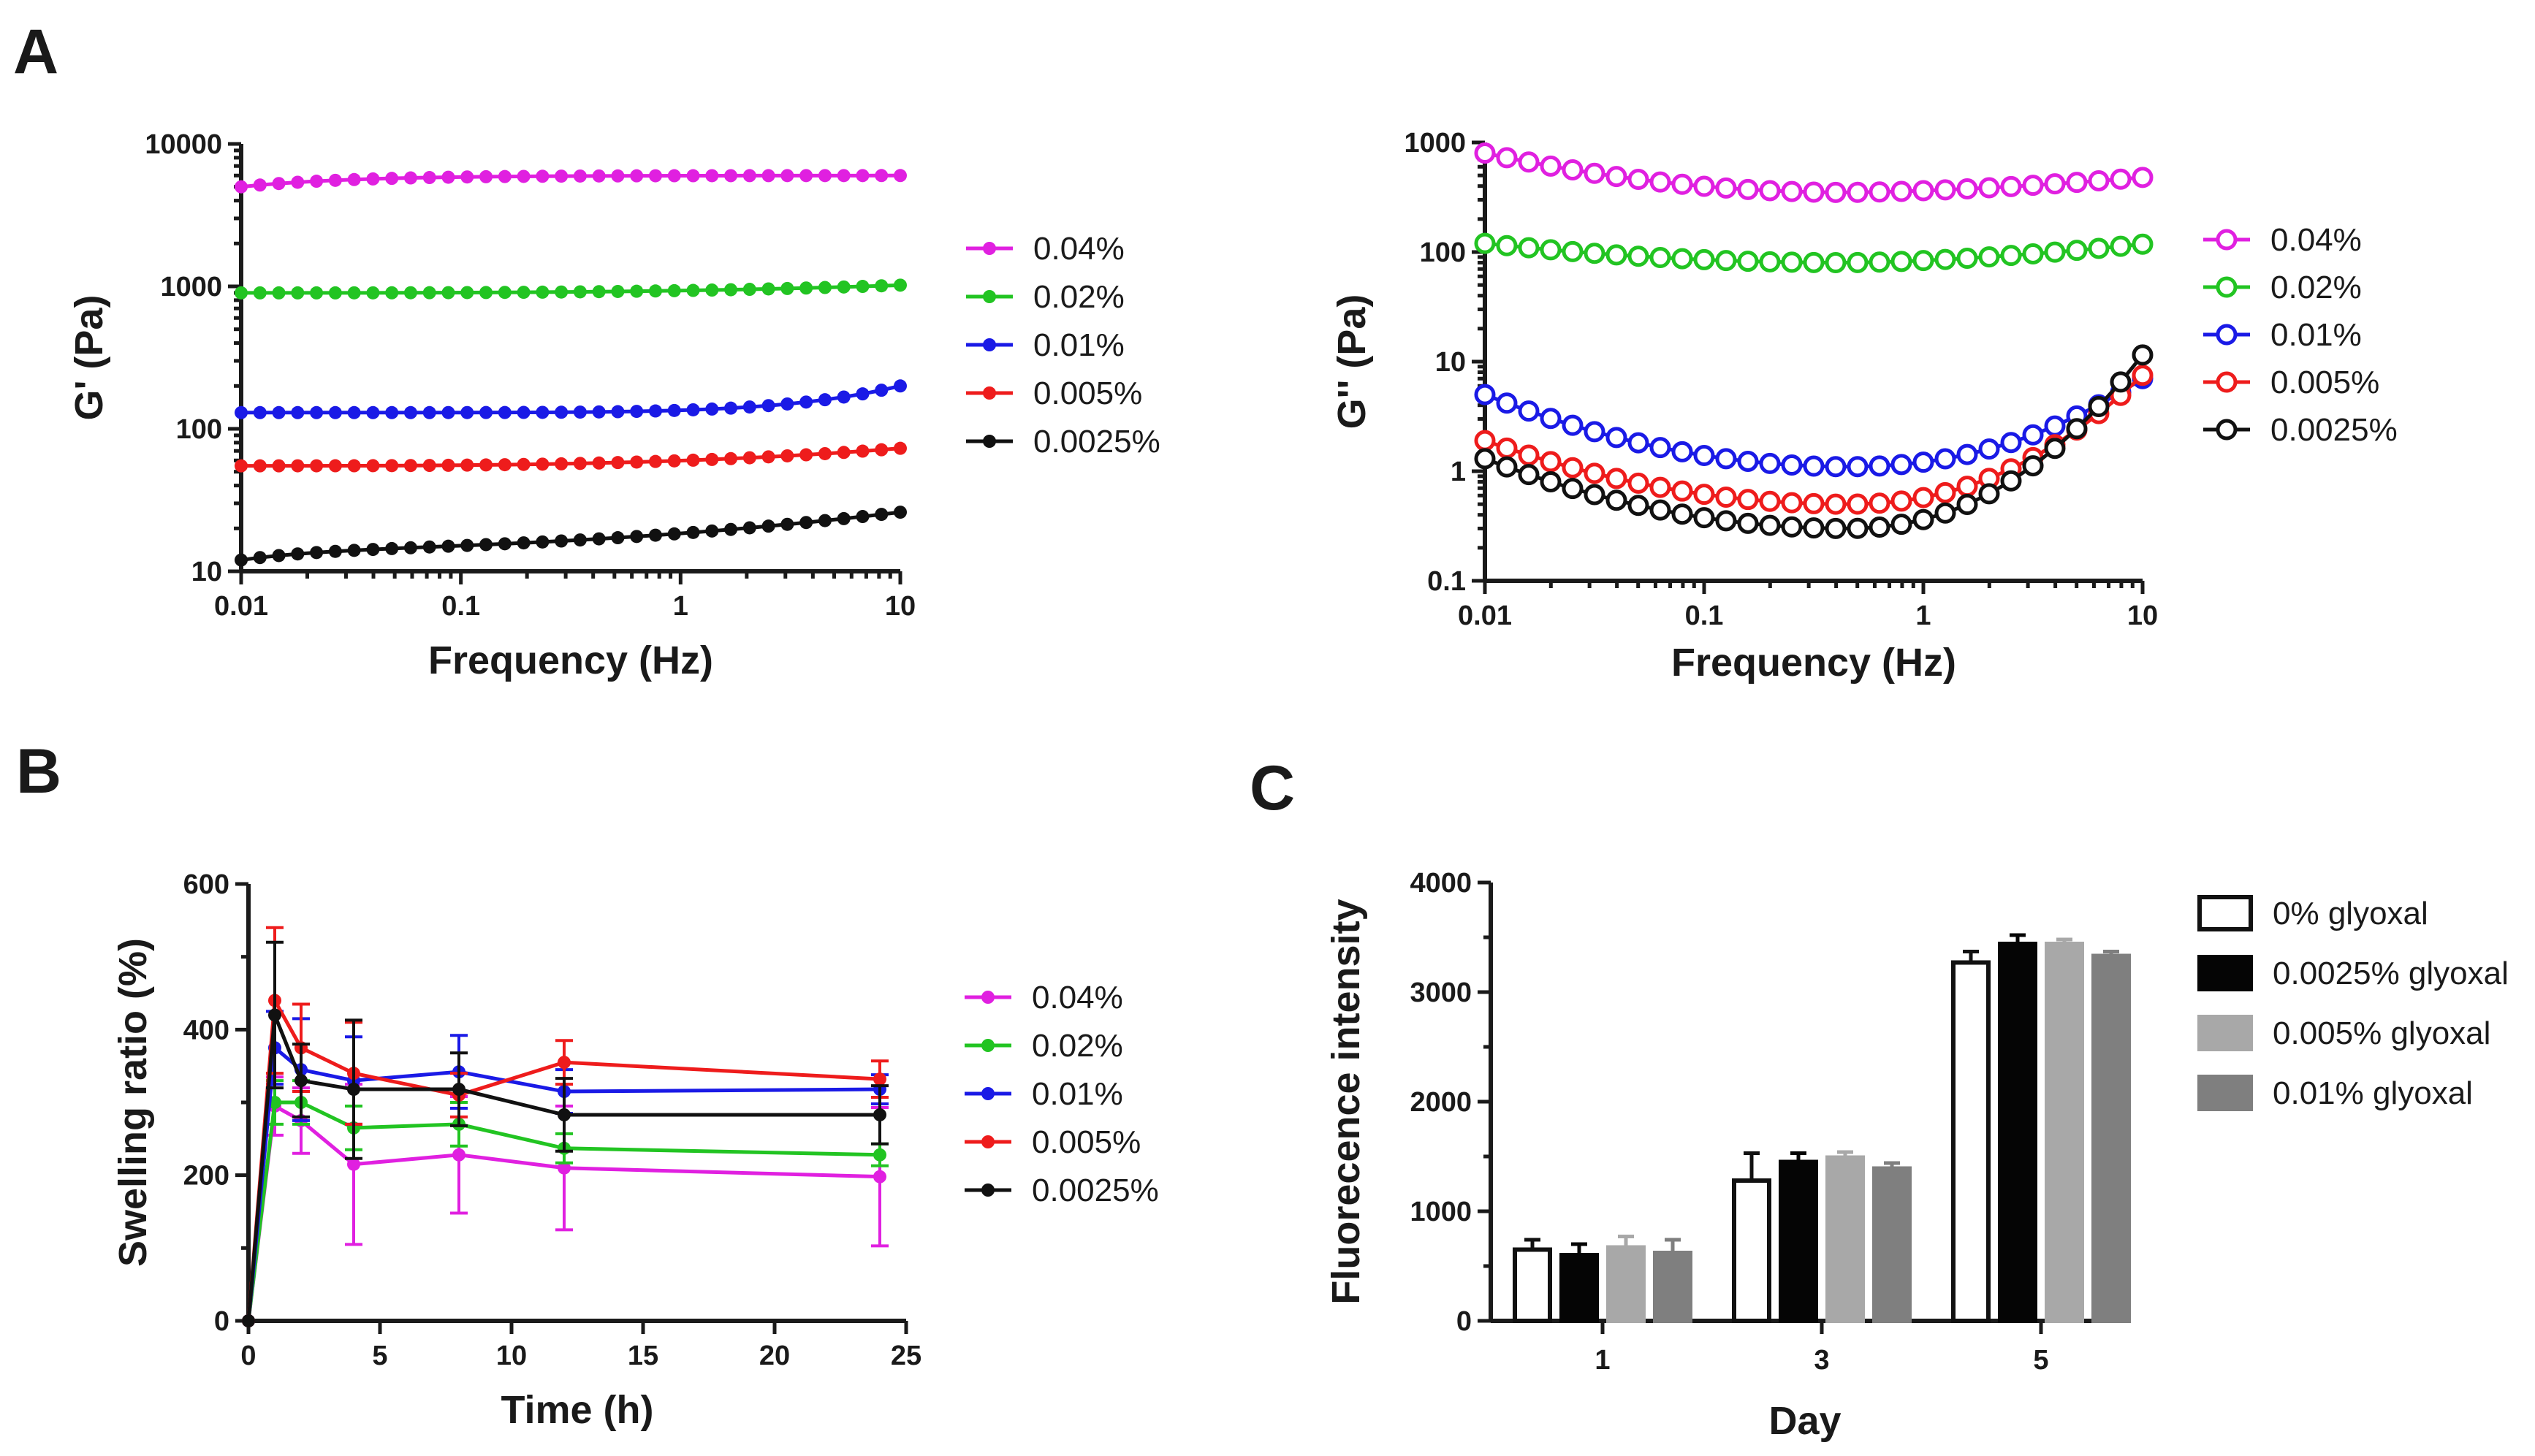 The image size is (2535, 1456). I want to click on y-tick-label: 2000, so click(1441, 1102).